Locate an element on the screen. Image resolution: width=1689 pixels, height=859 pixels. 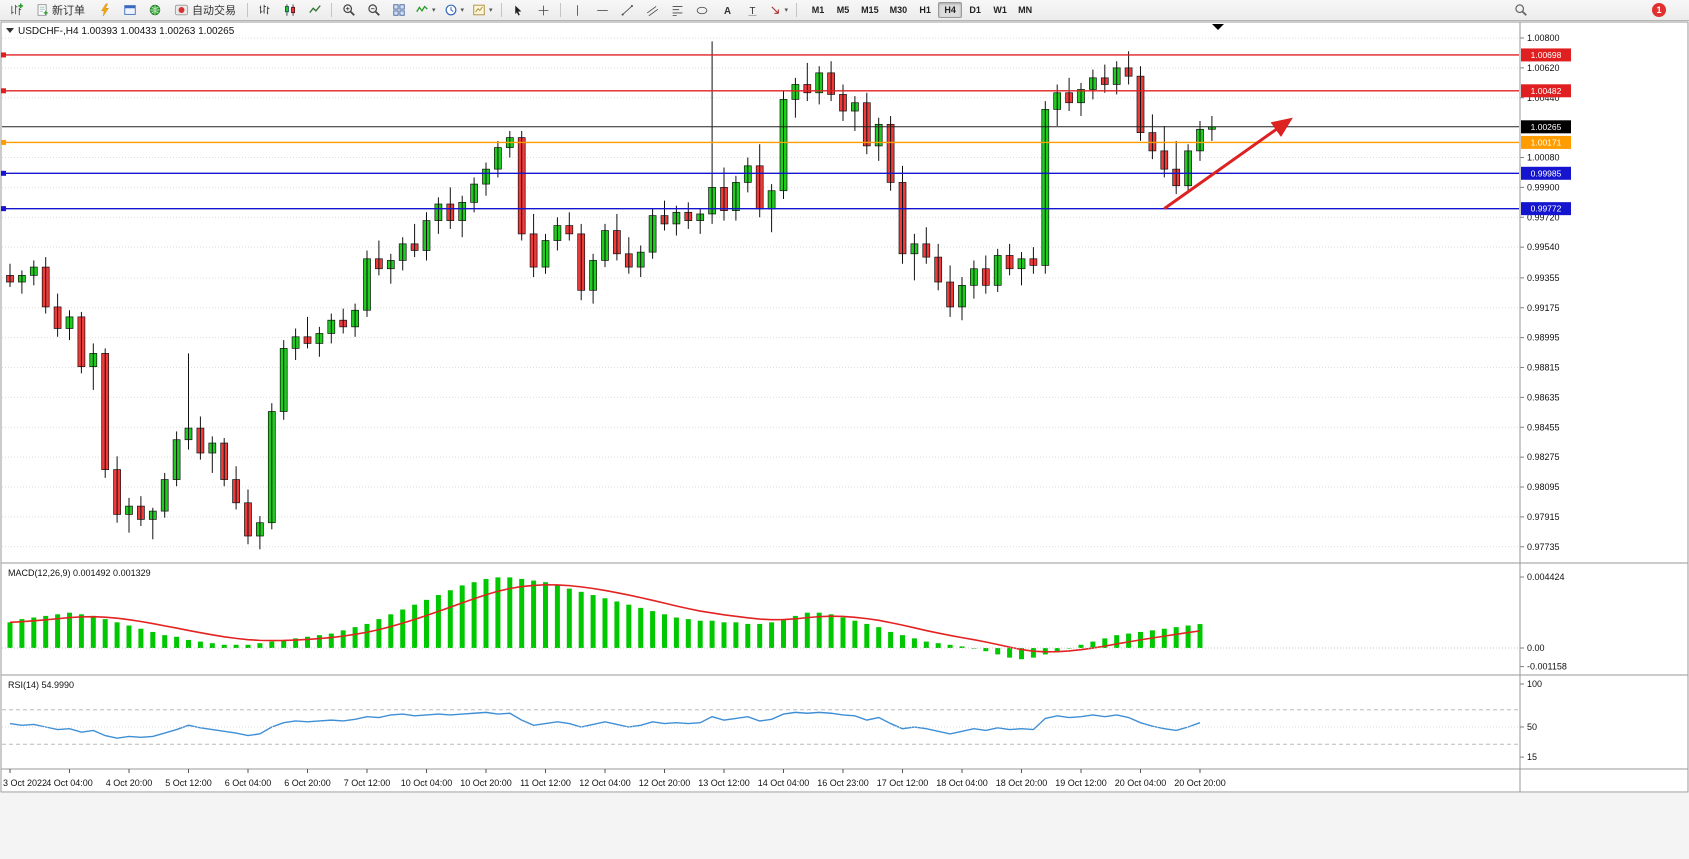
vertical-line-icon is located at coordinates (577, 10).